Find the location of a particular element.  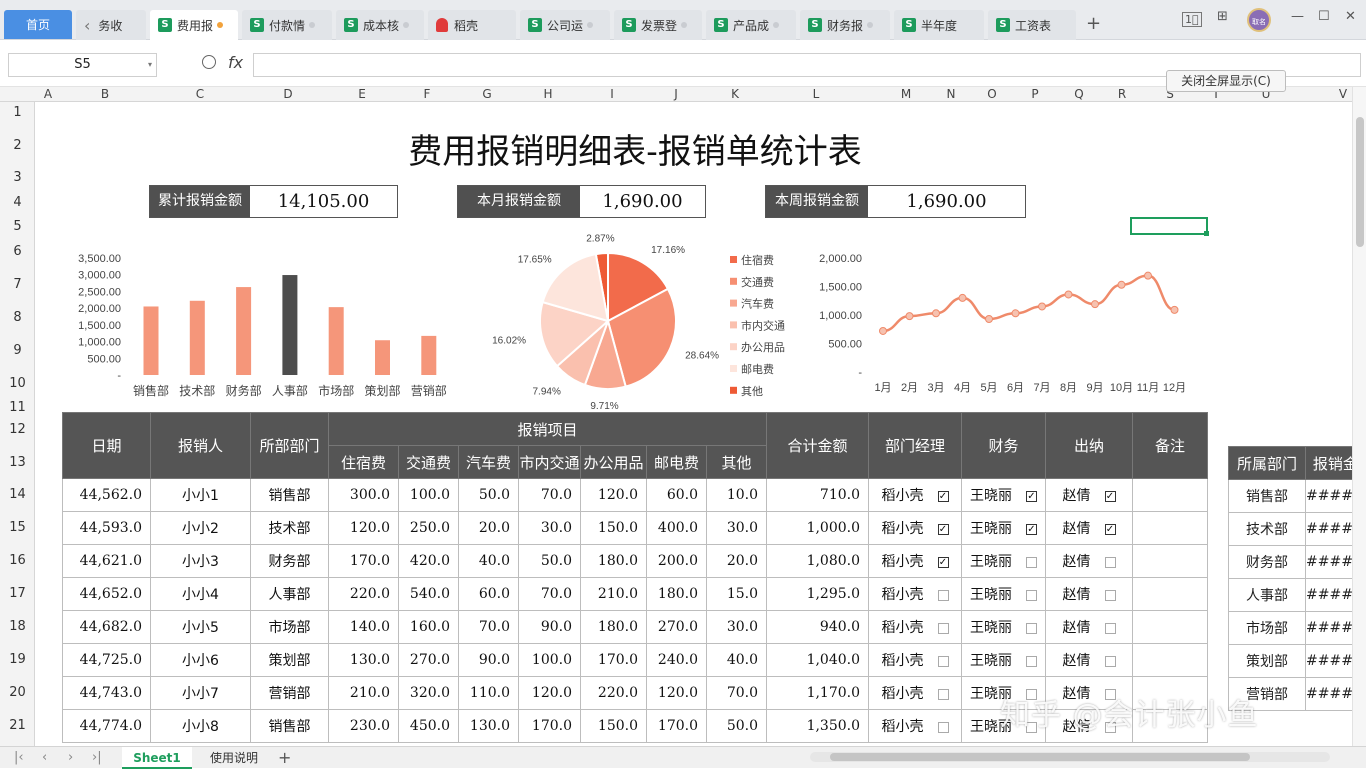

cell-total: 1,295.0 is located at coordinates (817, 594).